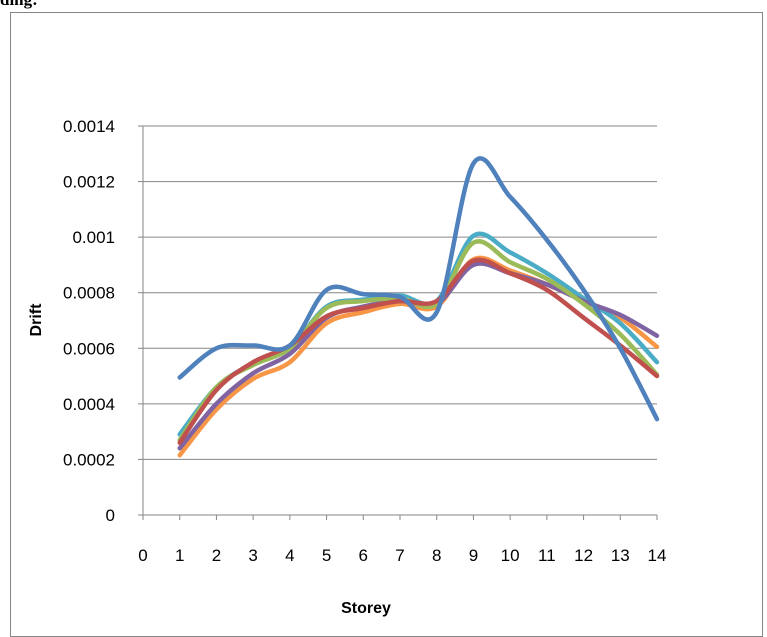 The width and height of the screenshot is (767, 637). I want to click on x-tick-label: 4, so click(289, 555).